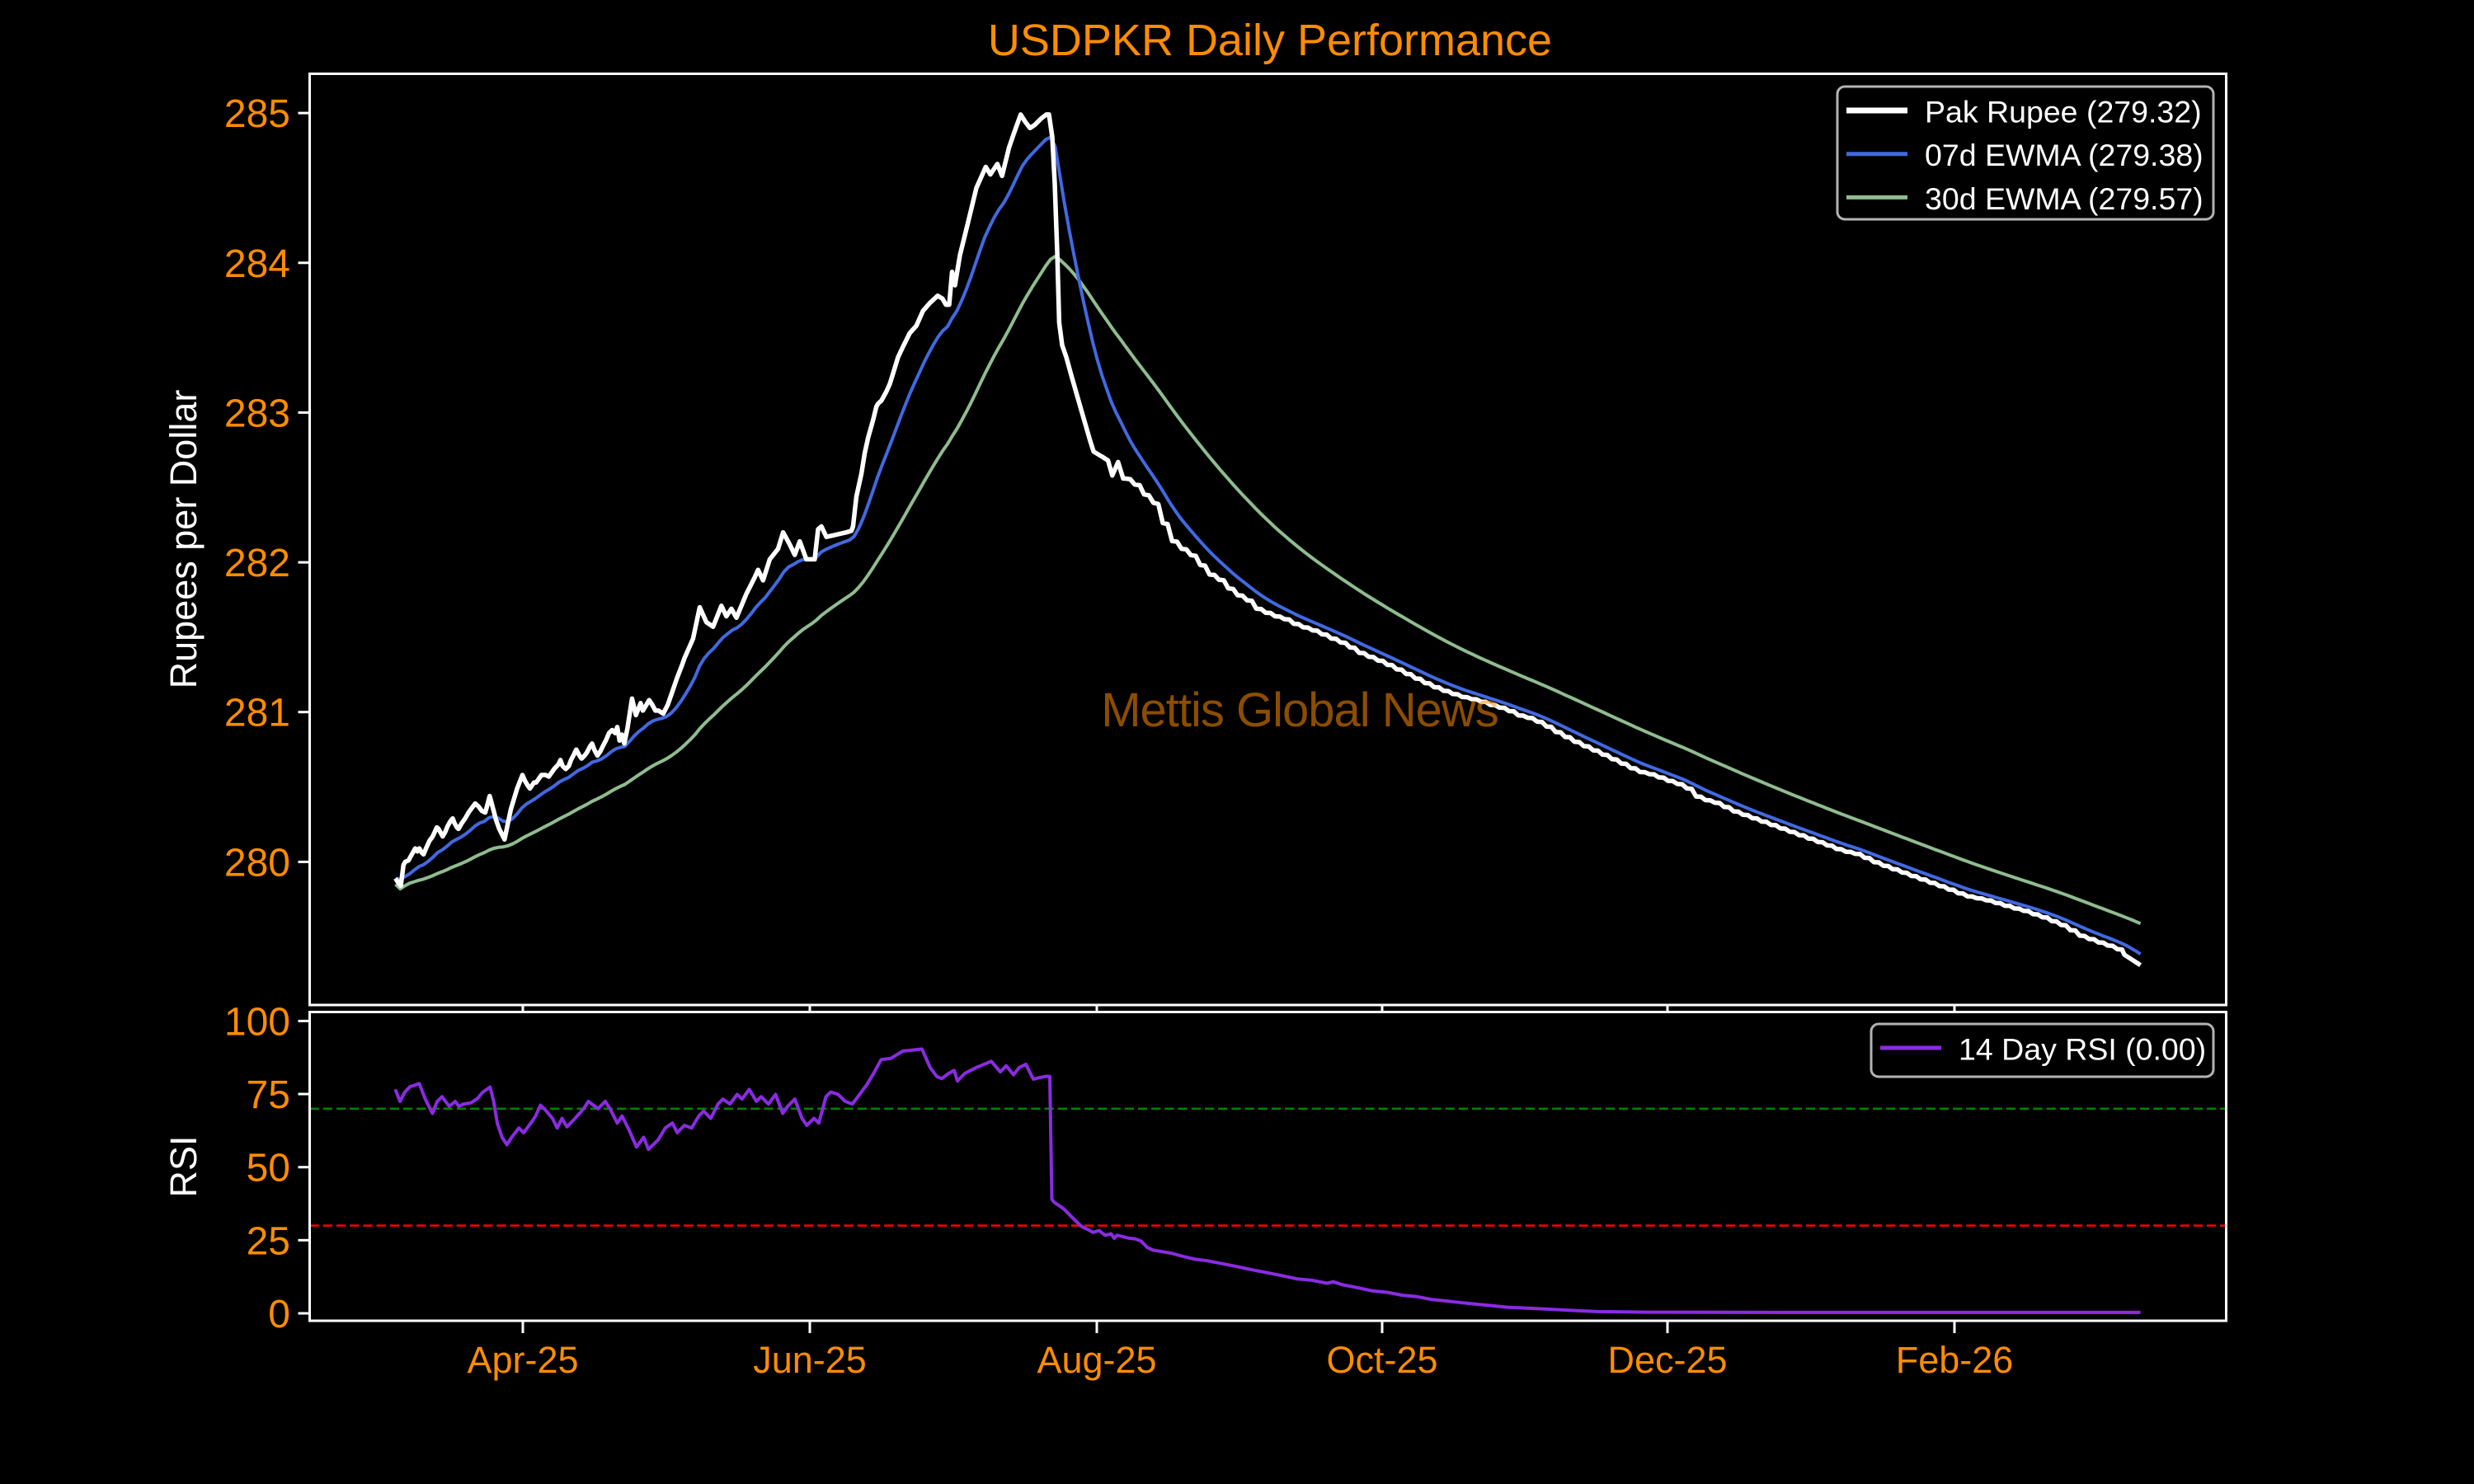  I want to click on svg-text: 100, so click(257, 1022).